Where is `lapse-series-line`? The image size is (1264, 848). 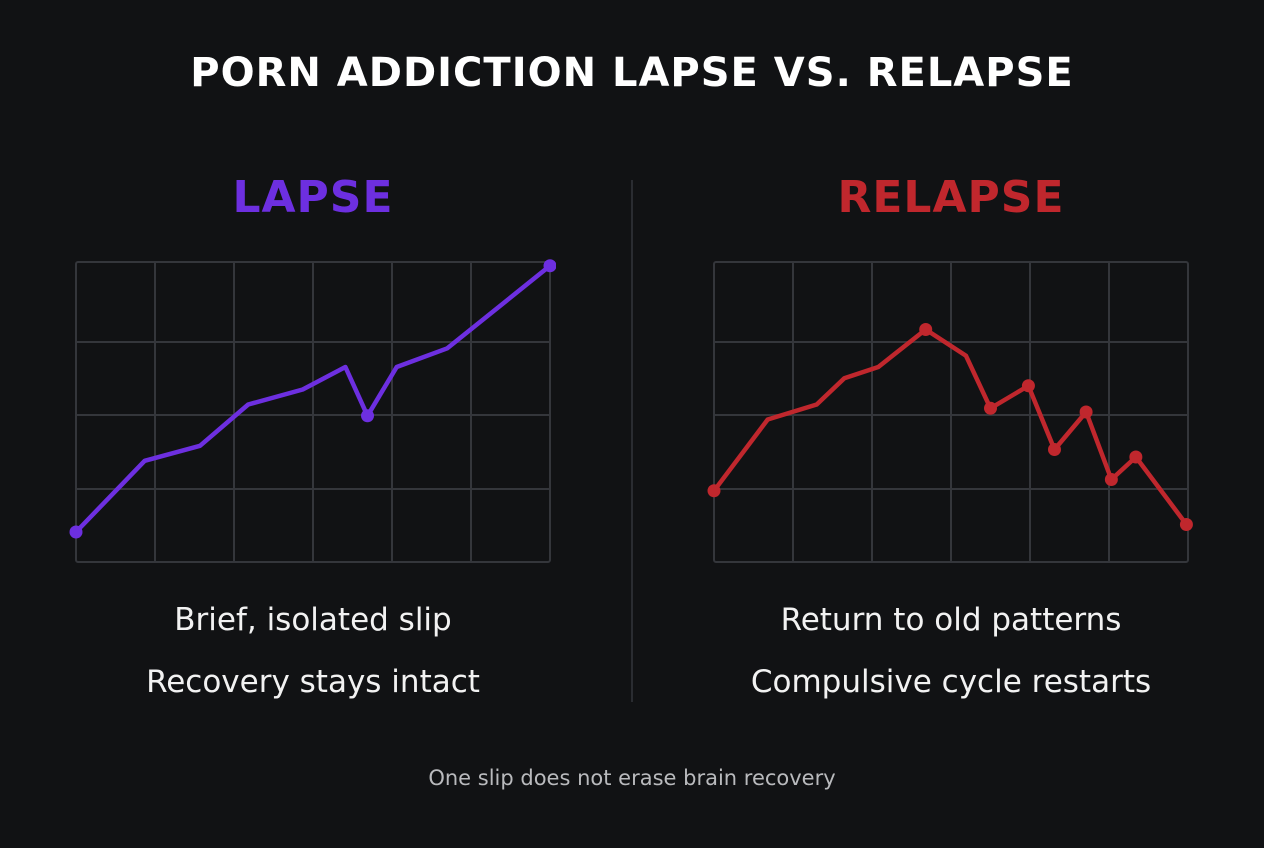 lapse-series-line is located at coordinates (313, 399).